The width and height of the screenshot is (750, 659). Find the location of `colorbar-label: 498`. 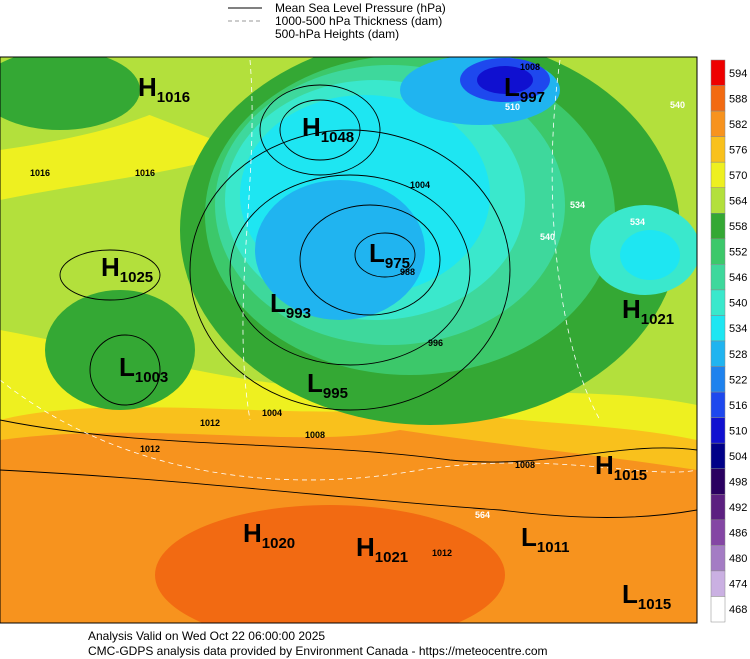

colorbar-label: 498 is located at coordinates (738, 483).